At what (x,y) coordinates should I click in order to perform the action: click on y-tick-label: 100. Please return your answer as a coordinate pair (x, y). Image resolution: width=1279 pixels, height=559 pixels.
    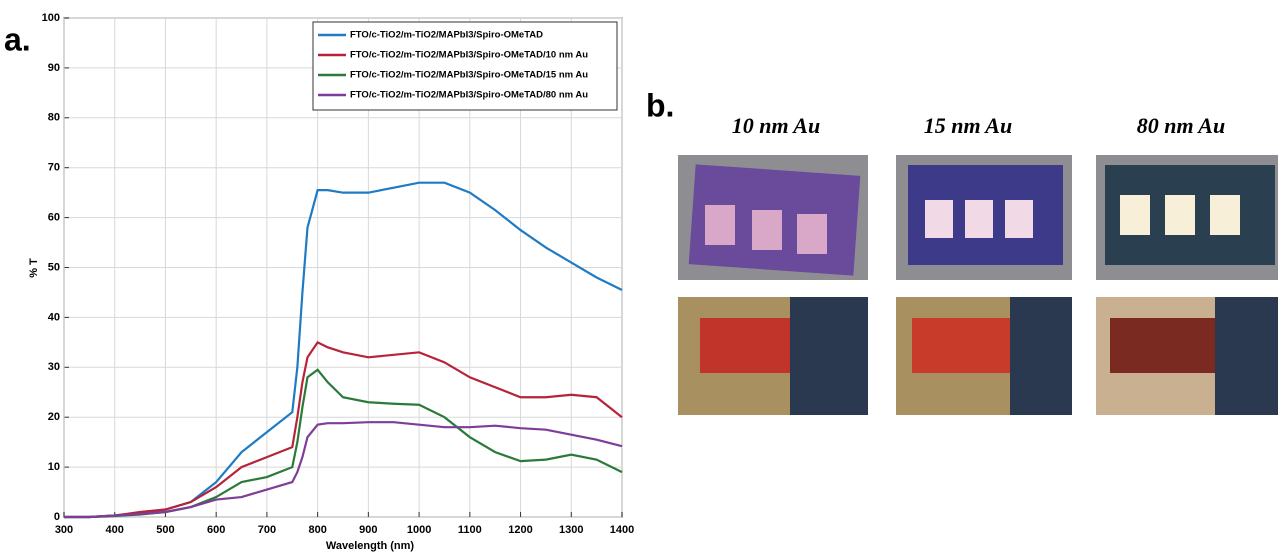
    Looking at the image, I should click on (51, 18).